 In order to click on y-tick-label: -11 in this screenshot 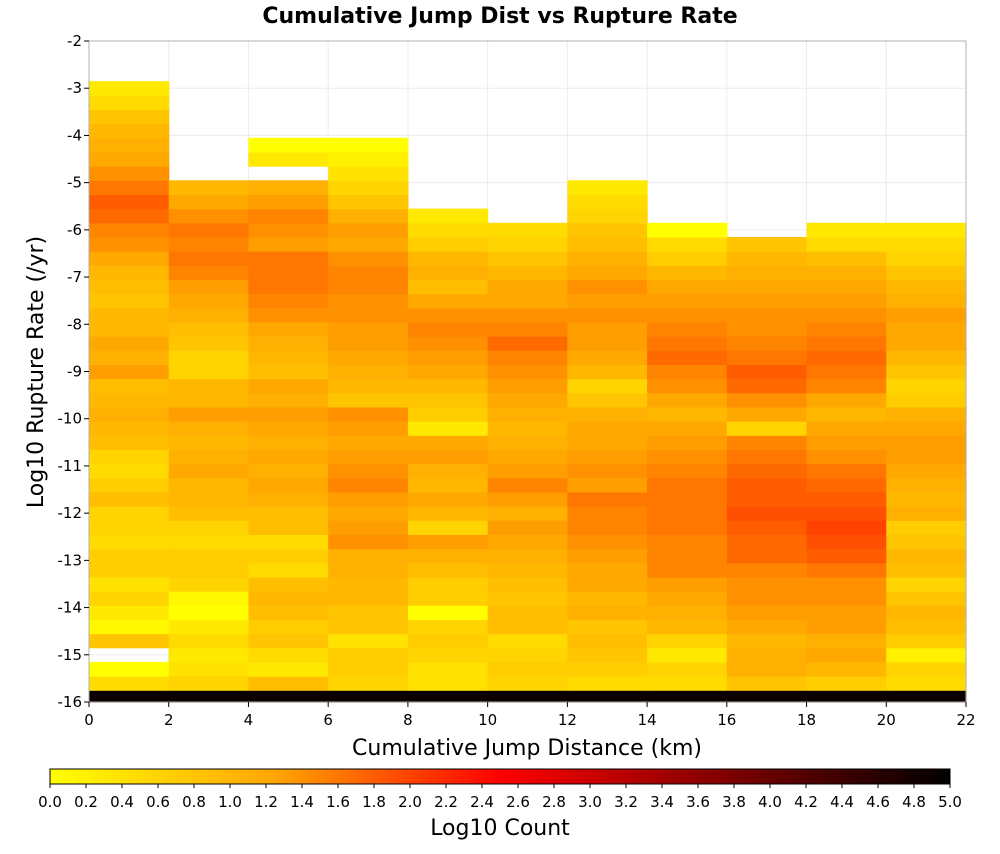, I will do `click(70, 466)`.